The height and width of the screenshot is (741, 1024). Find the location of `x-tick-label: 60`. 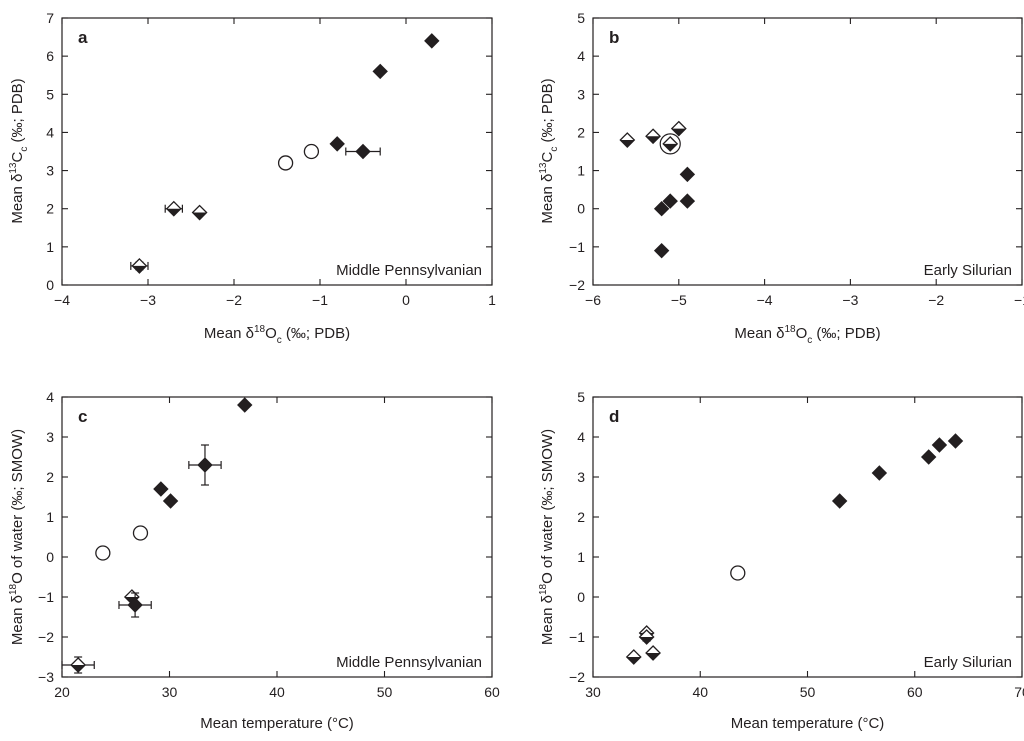

x-tick-label: 60 is located at coordinates (915, 692).